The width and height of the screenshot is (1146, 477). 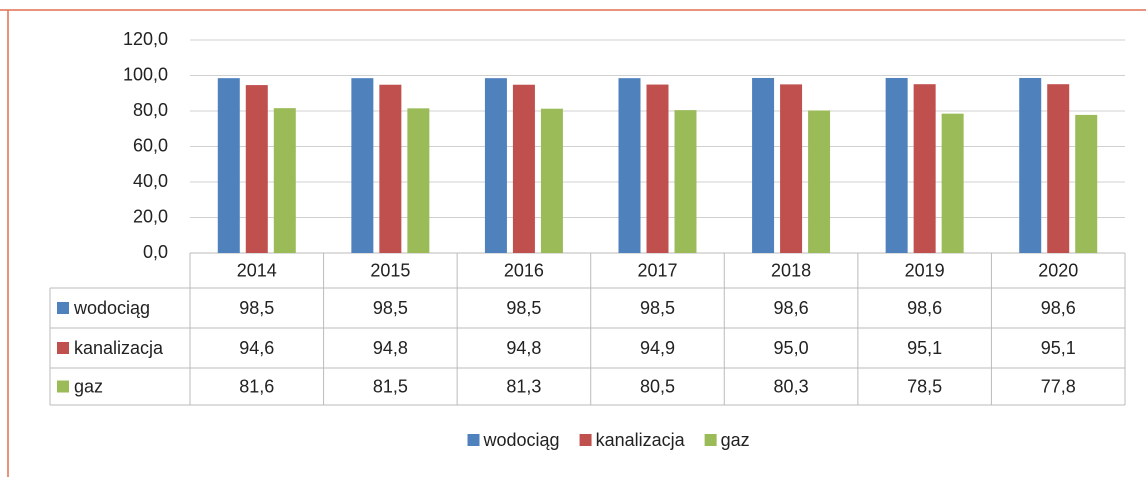 I want to click on table-value: 81,3, so click(x=523, y=386).